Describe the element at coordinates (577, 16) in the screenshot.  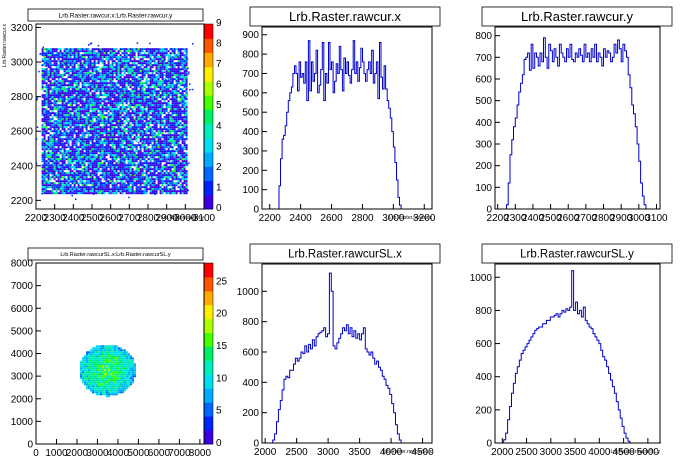
I see `chart-title: Lrb.Raster.rawcur.y` at that location.